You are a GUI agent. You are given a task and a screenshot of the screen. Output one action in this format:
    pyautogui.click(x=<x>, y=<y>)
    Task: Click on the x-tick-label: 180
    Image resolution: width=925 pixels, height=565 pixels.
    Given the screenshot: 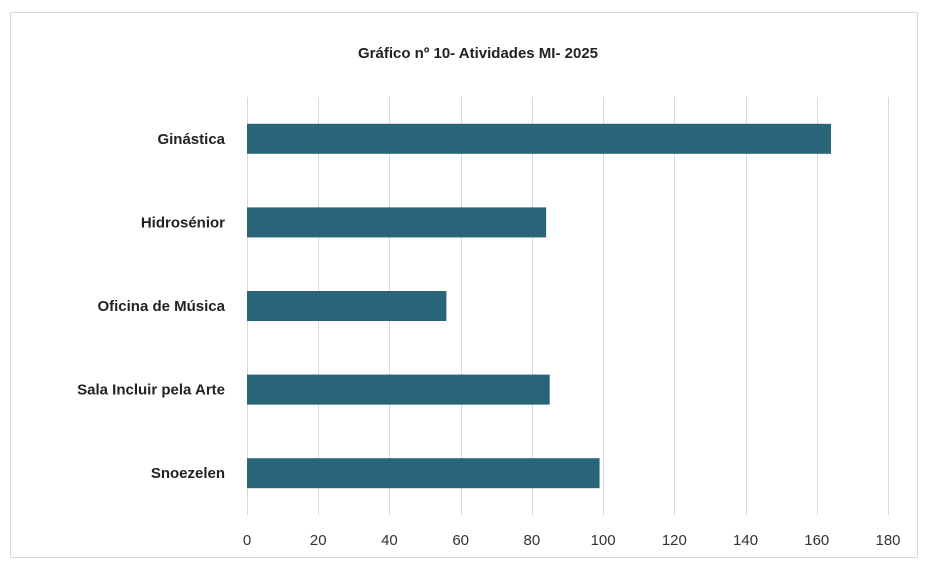 What is the action you would take?
    pyautogui.click(x=887, y=540)
    